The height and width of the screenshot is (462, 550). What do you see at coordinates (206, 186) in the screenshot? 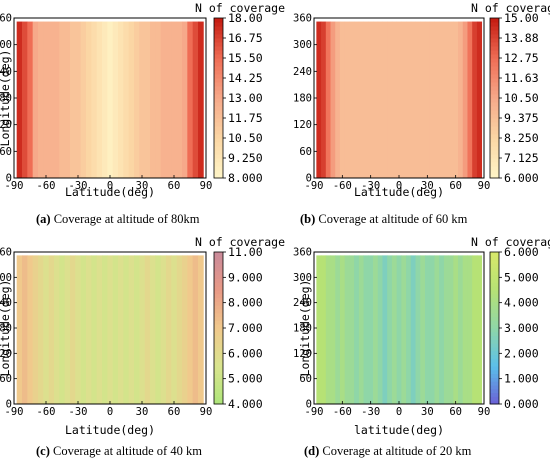
I see `x-tick-label: 90` at bounding box center [206, 186].